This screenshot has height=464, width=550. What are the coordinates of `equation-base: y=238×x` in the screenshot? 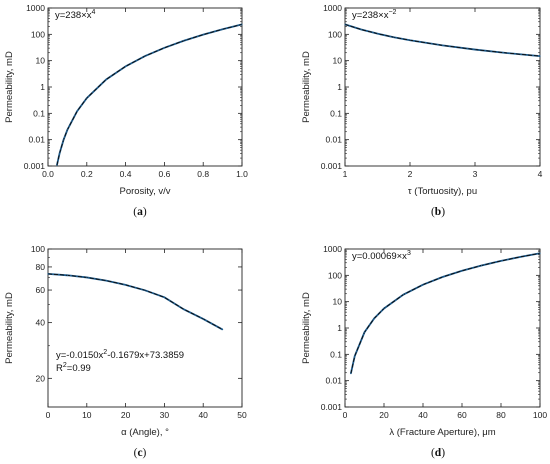 It's located at (73, 15).